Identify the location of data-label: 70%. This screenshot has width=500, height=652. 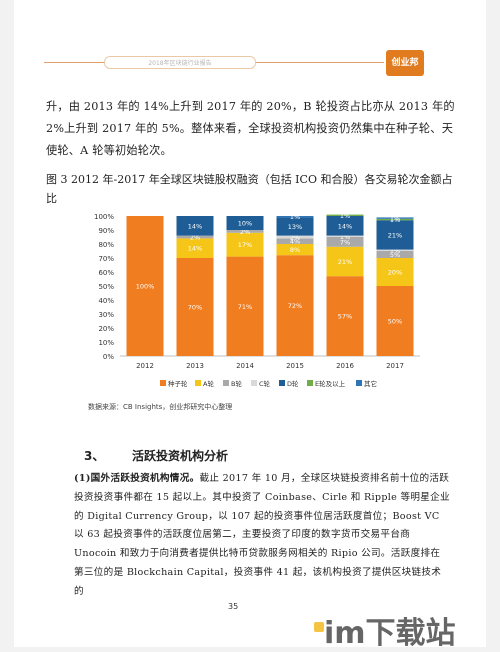
(195, 308).